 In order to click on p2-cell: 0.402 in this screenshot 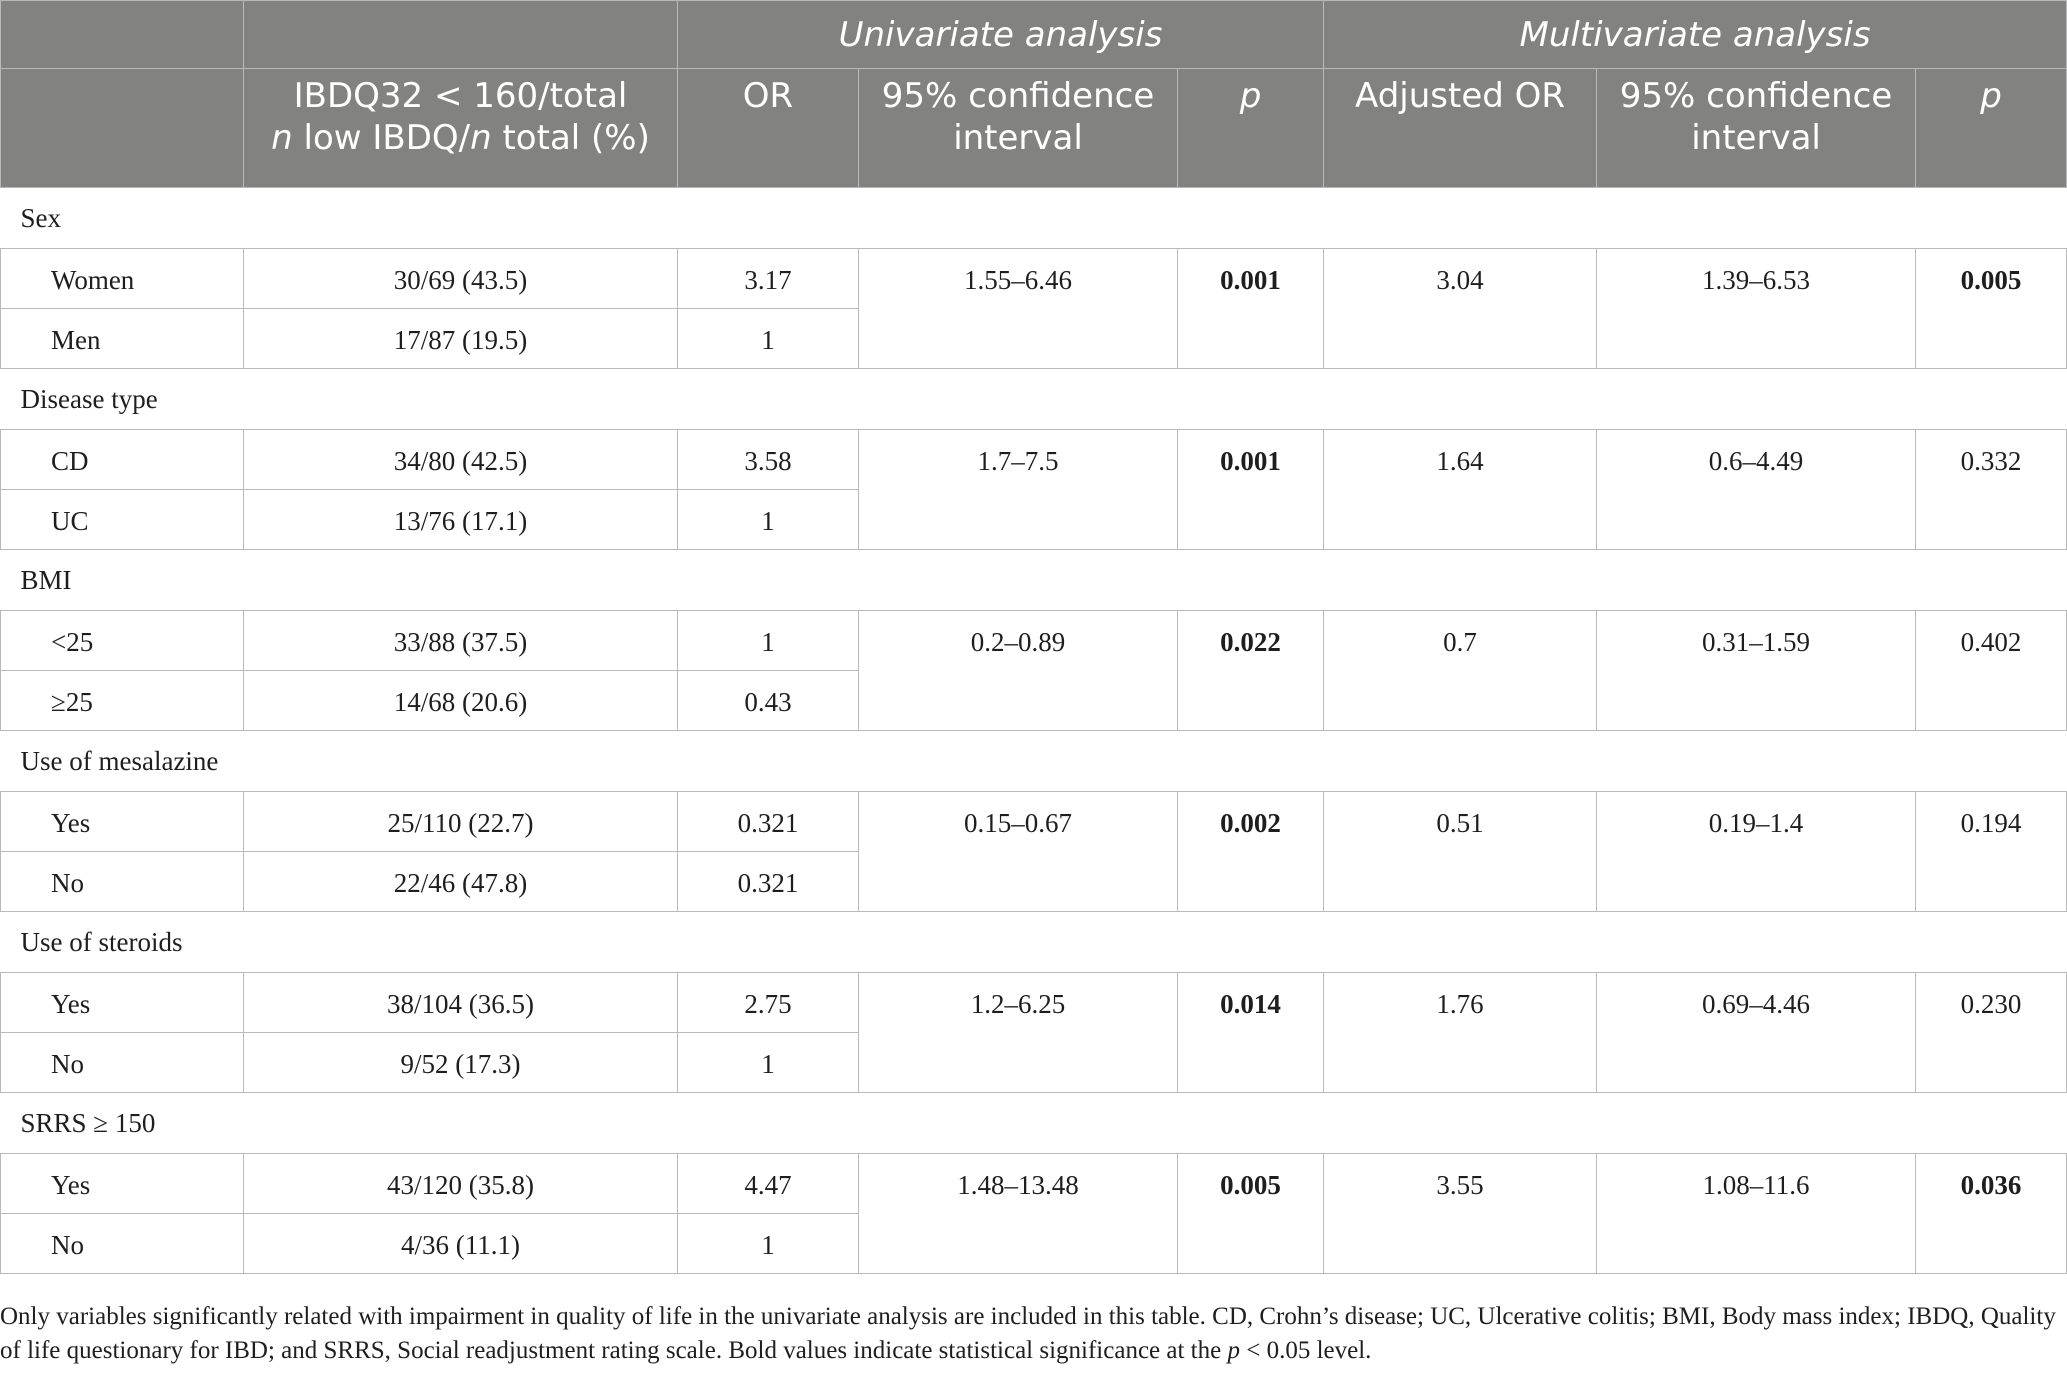, I will do `click(1991, 670)`.